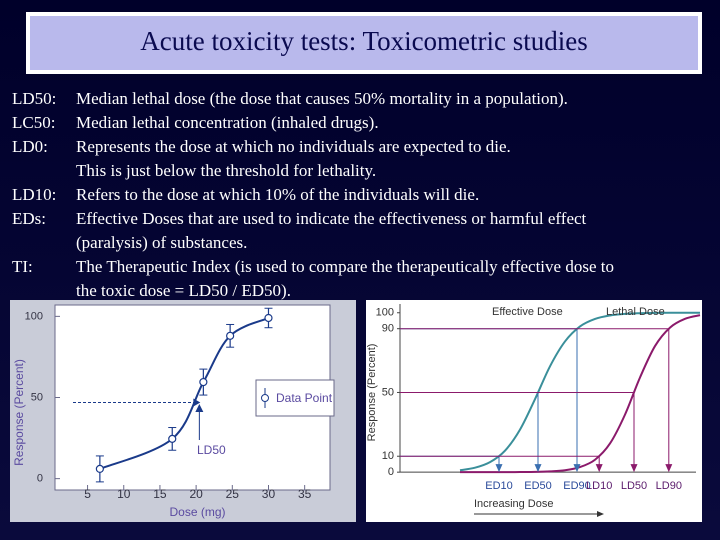 This screenshot has height=540, width=720. Describe the element at coordinates (305, 494) in the screenshot. I see `x-tick-label: 35` at that location.